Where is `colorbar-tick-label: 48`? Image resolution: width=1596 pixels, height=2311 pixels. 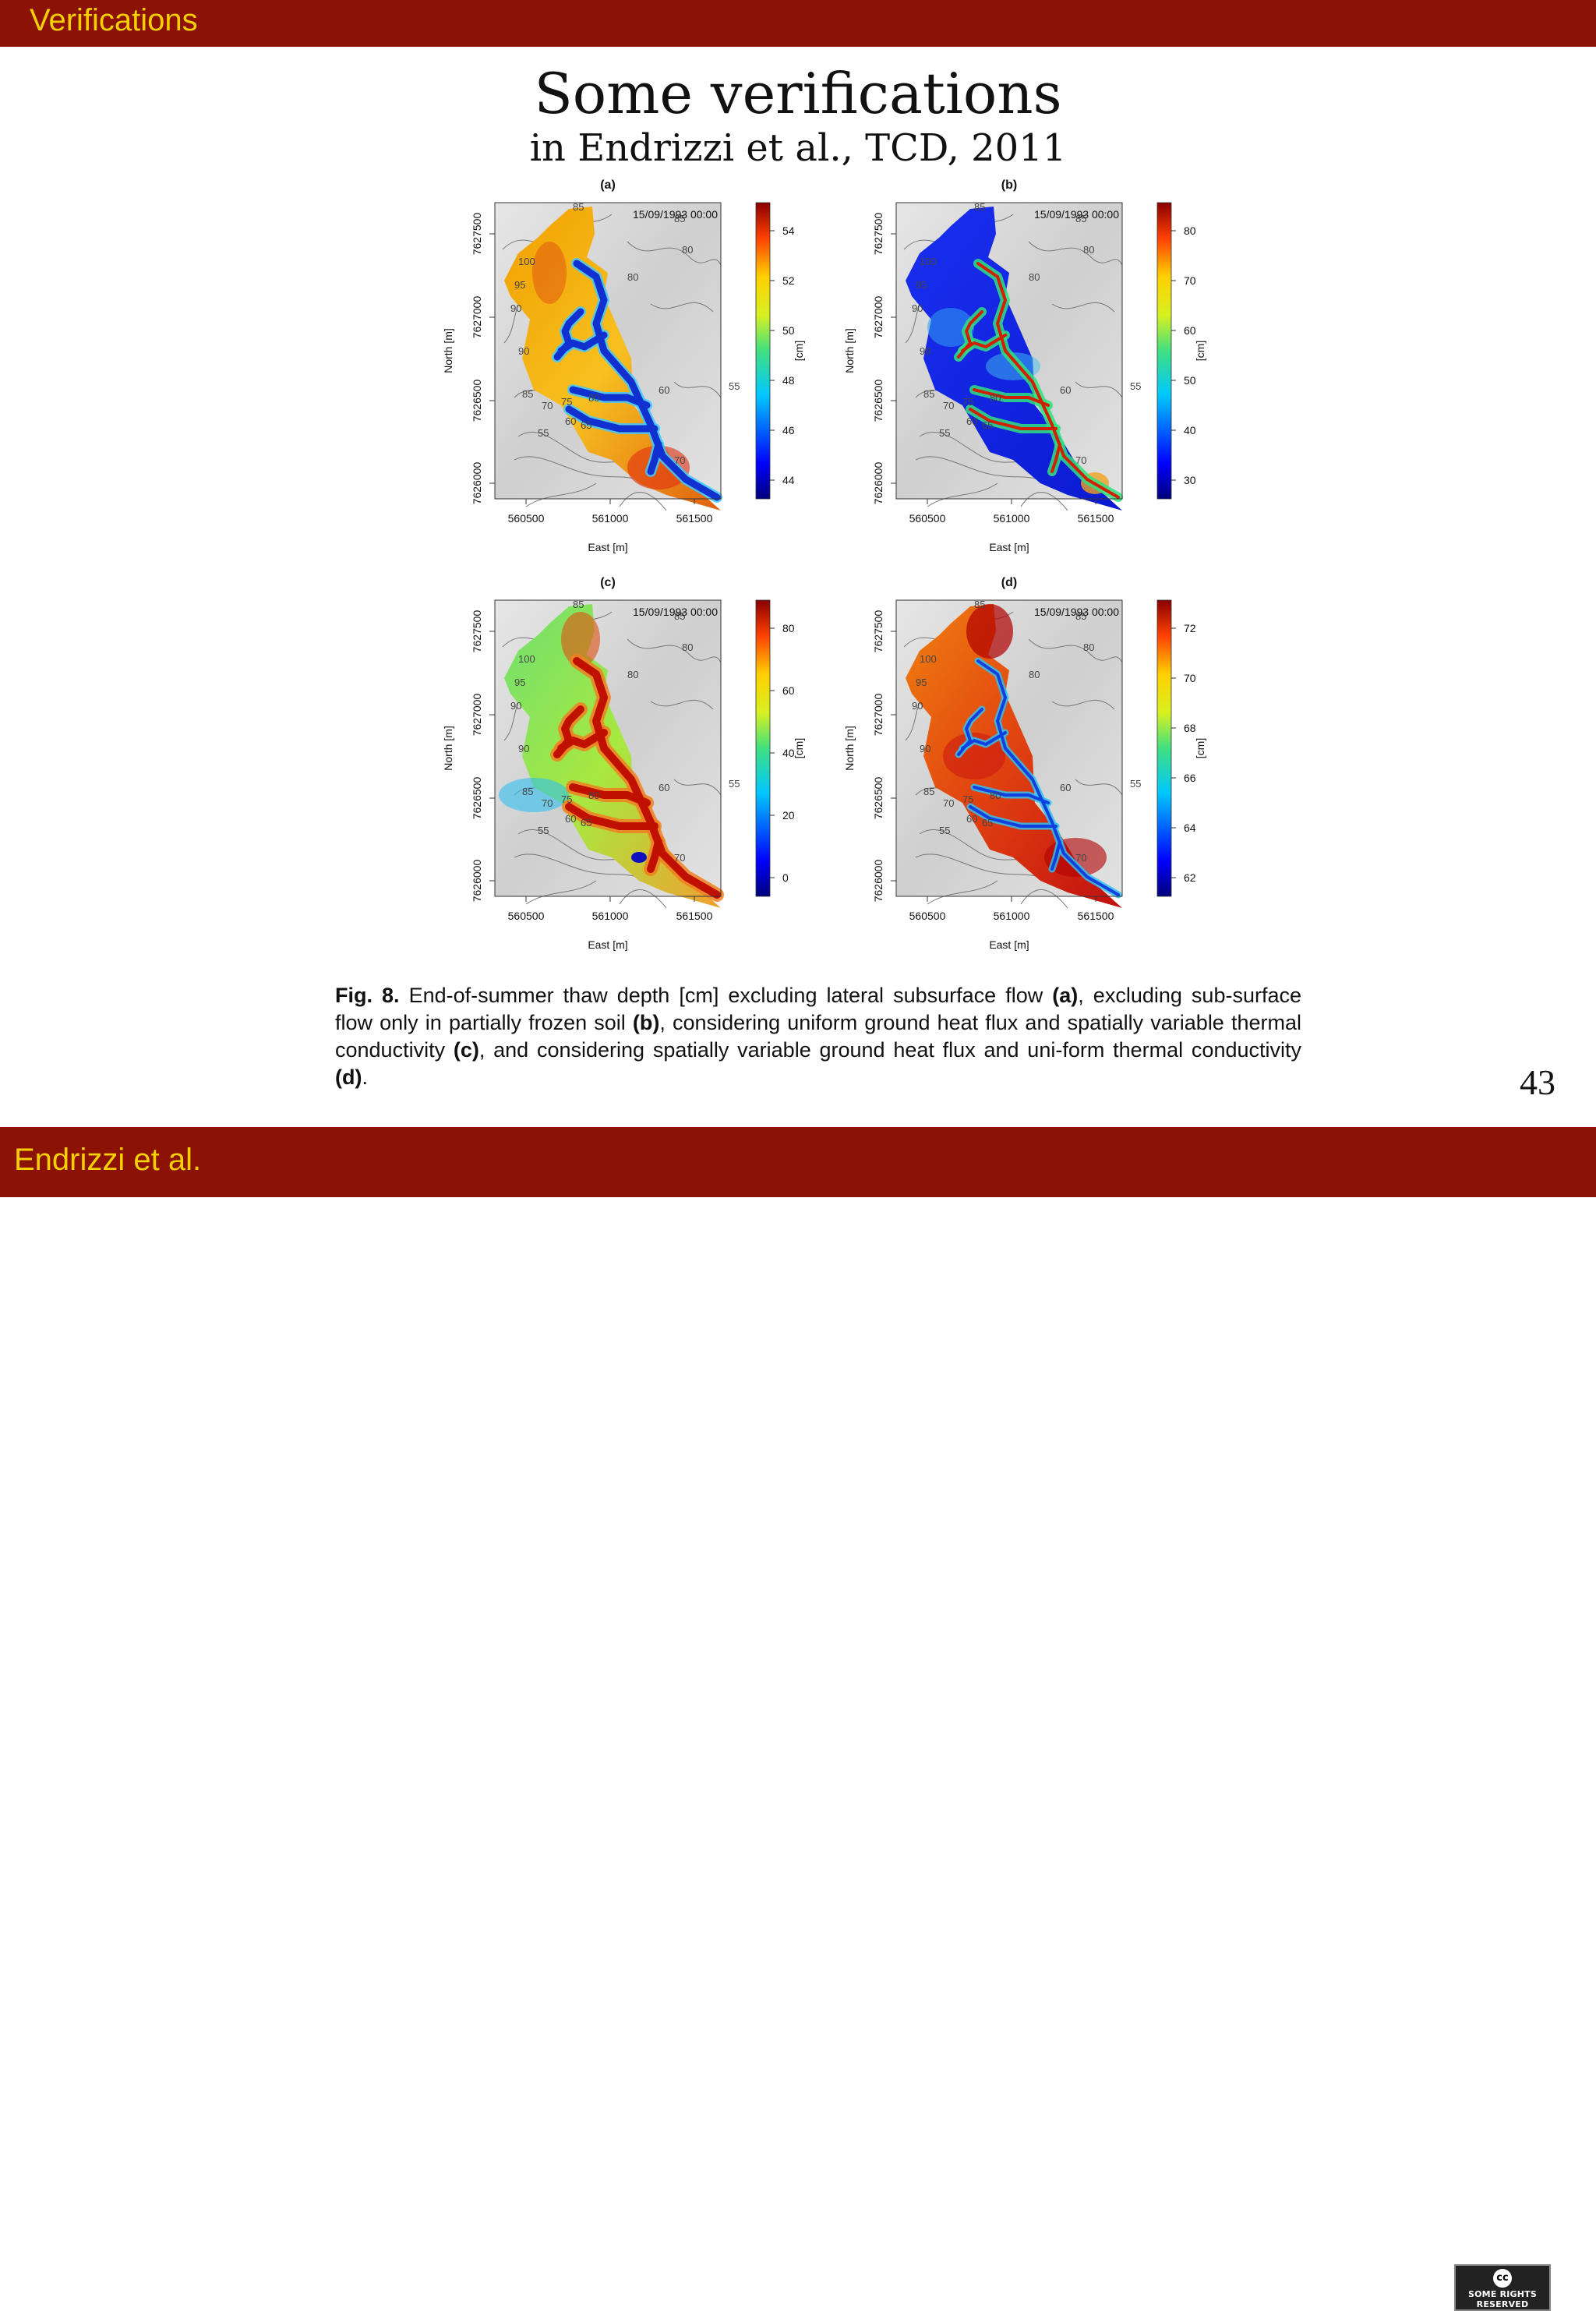 colorbar-tick-label: 48 is located at coordinates (788, 380).